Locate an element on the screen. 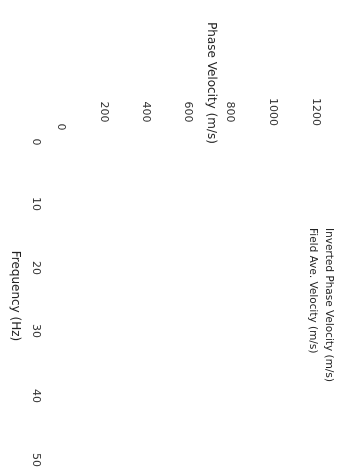 The image size is (343, 476). y-axis-label: Phase Velocity (m/s) is located at coordinates (212, 83).